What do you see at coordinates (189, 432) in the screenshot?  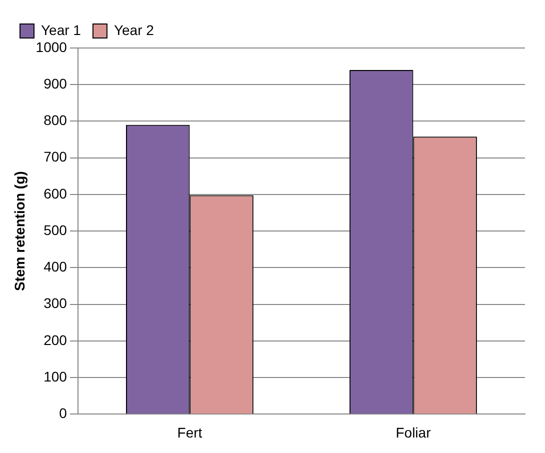 I see `x-tick-label: Fert` at bounding box center [189, 432].